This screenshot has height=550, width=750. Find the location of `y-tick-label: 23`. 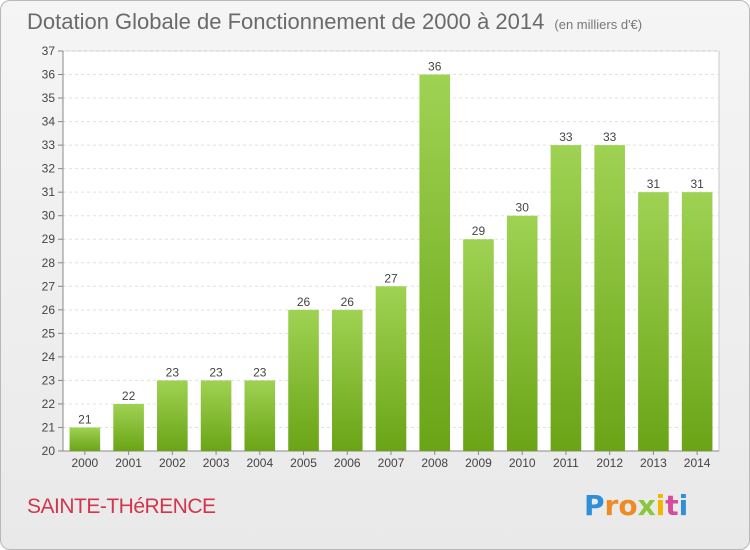

y-tick-label: 23 is located at coordinates (49, 380).